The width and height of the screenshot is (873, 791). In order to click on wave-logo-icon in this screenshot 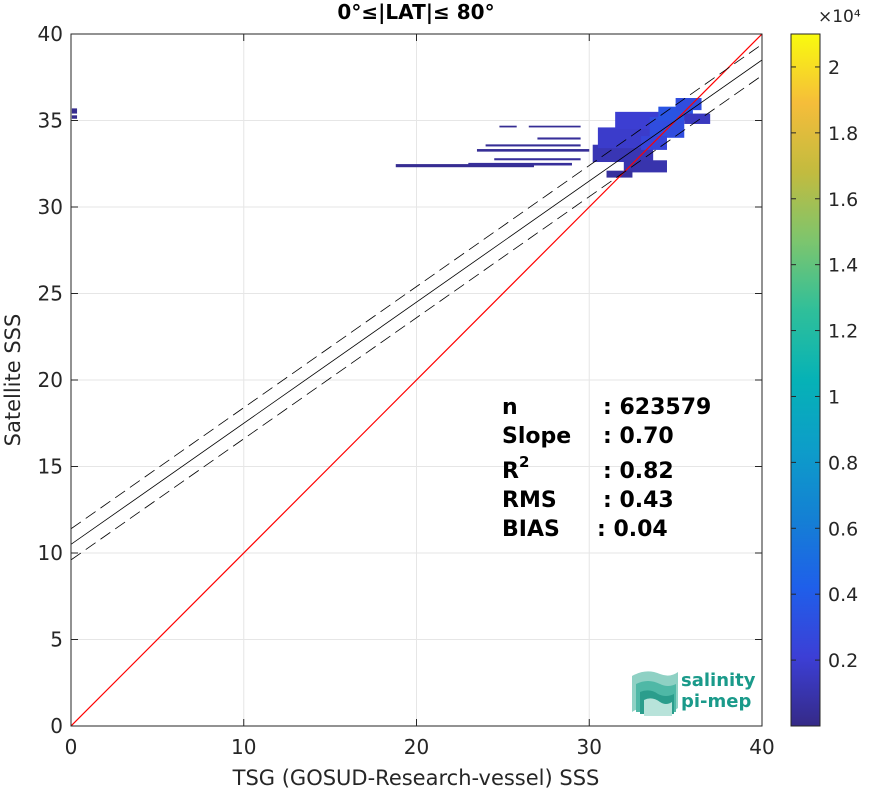, I will do `click(655, 693)`.